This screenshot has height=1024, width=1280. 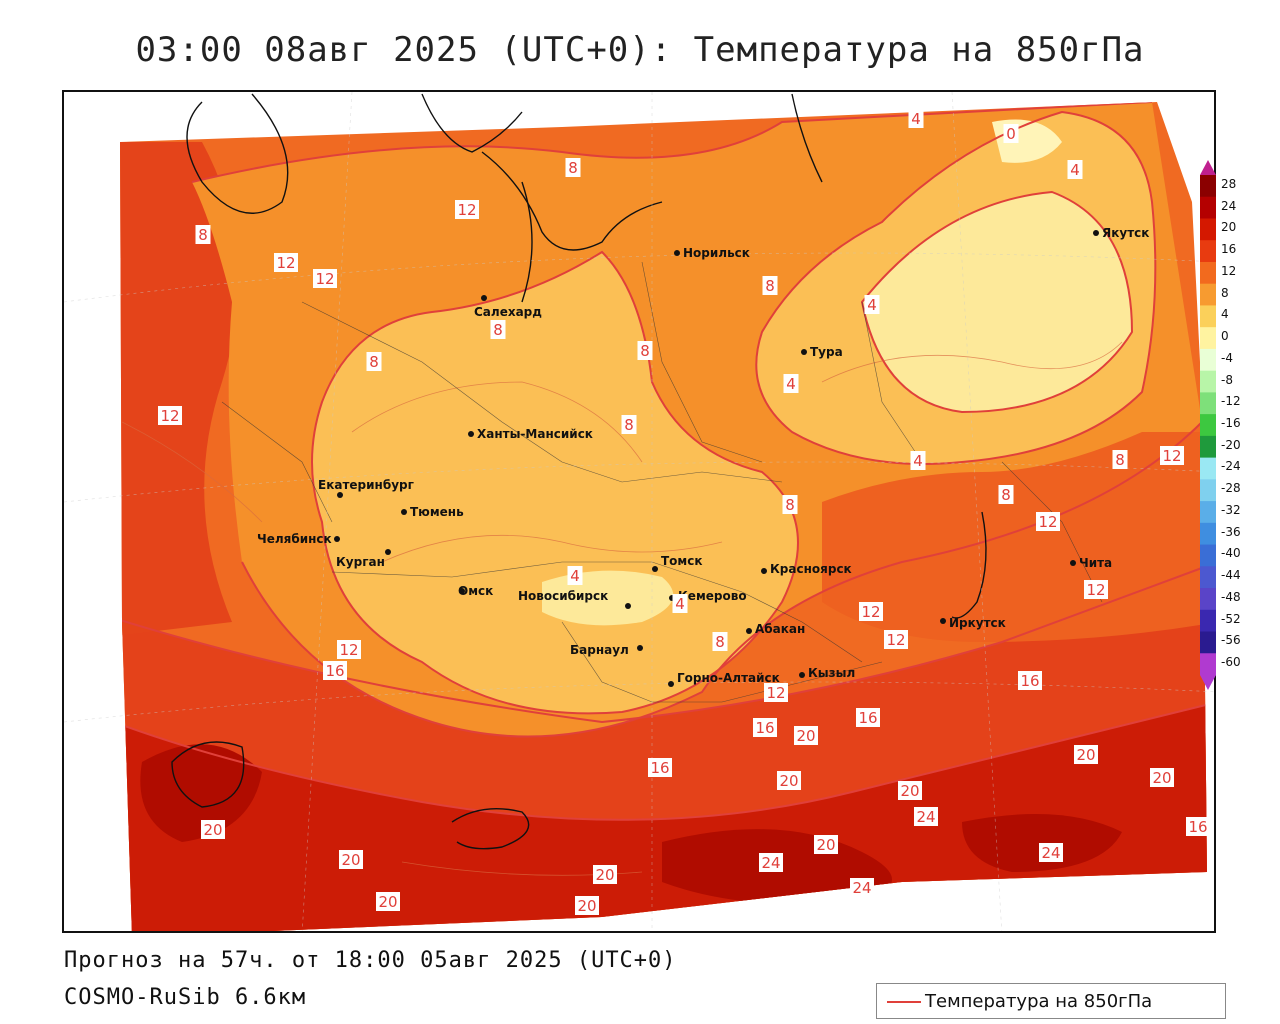 I want to click on colorbar-tick-label: -40, so click(x=1231, y=553).